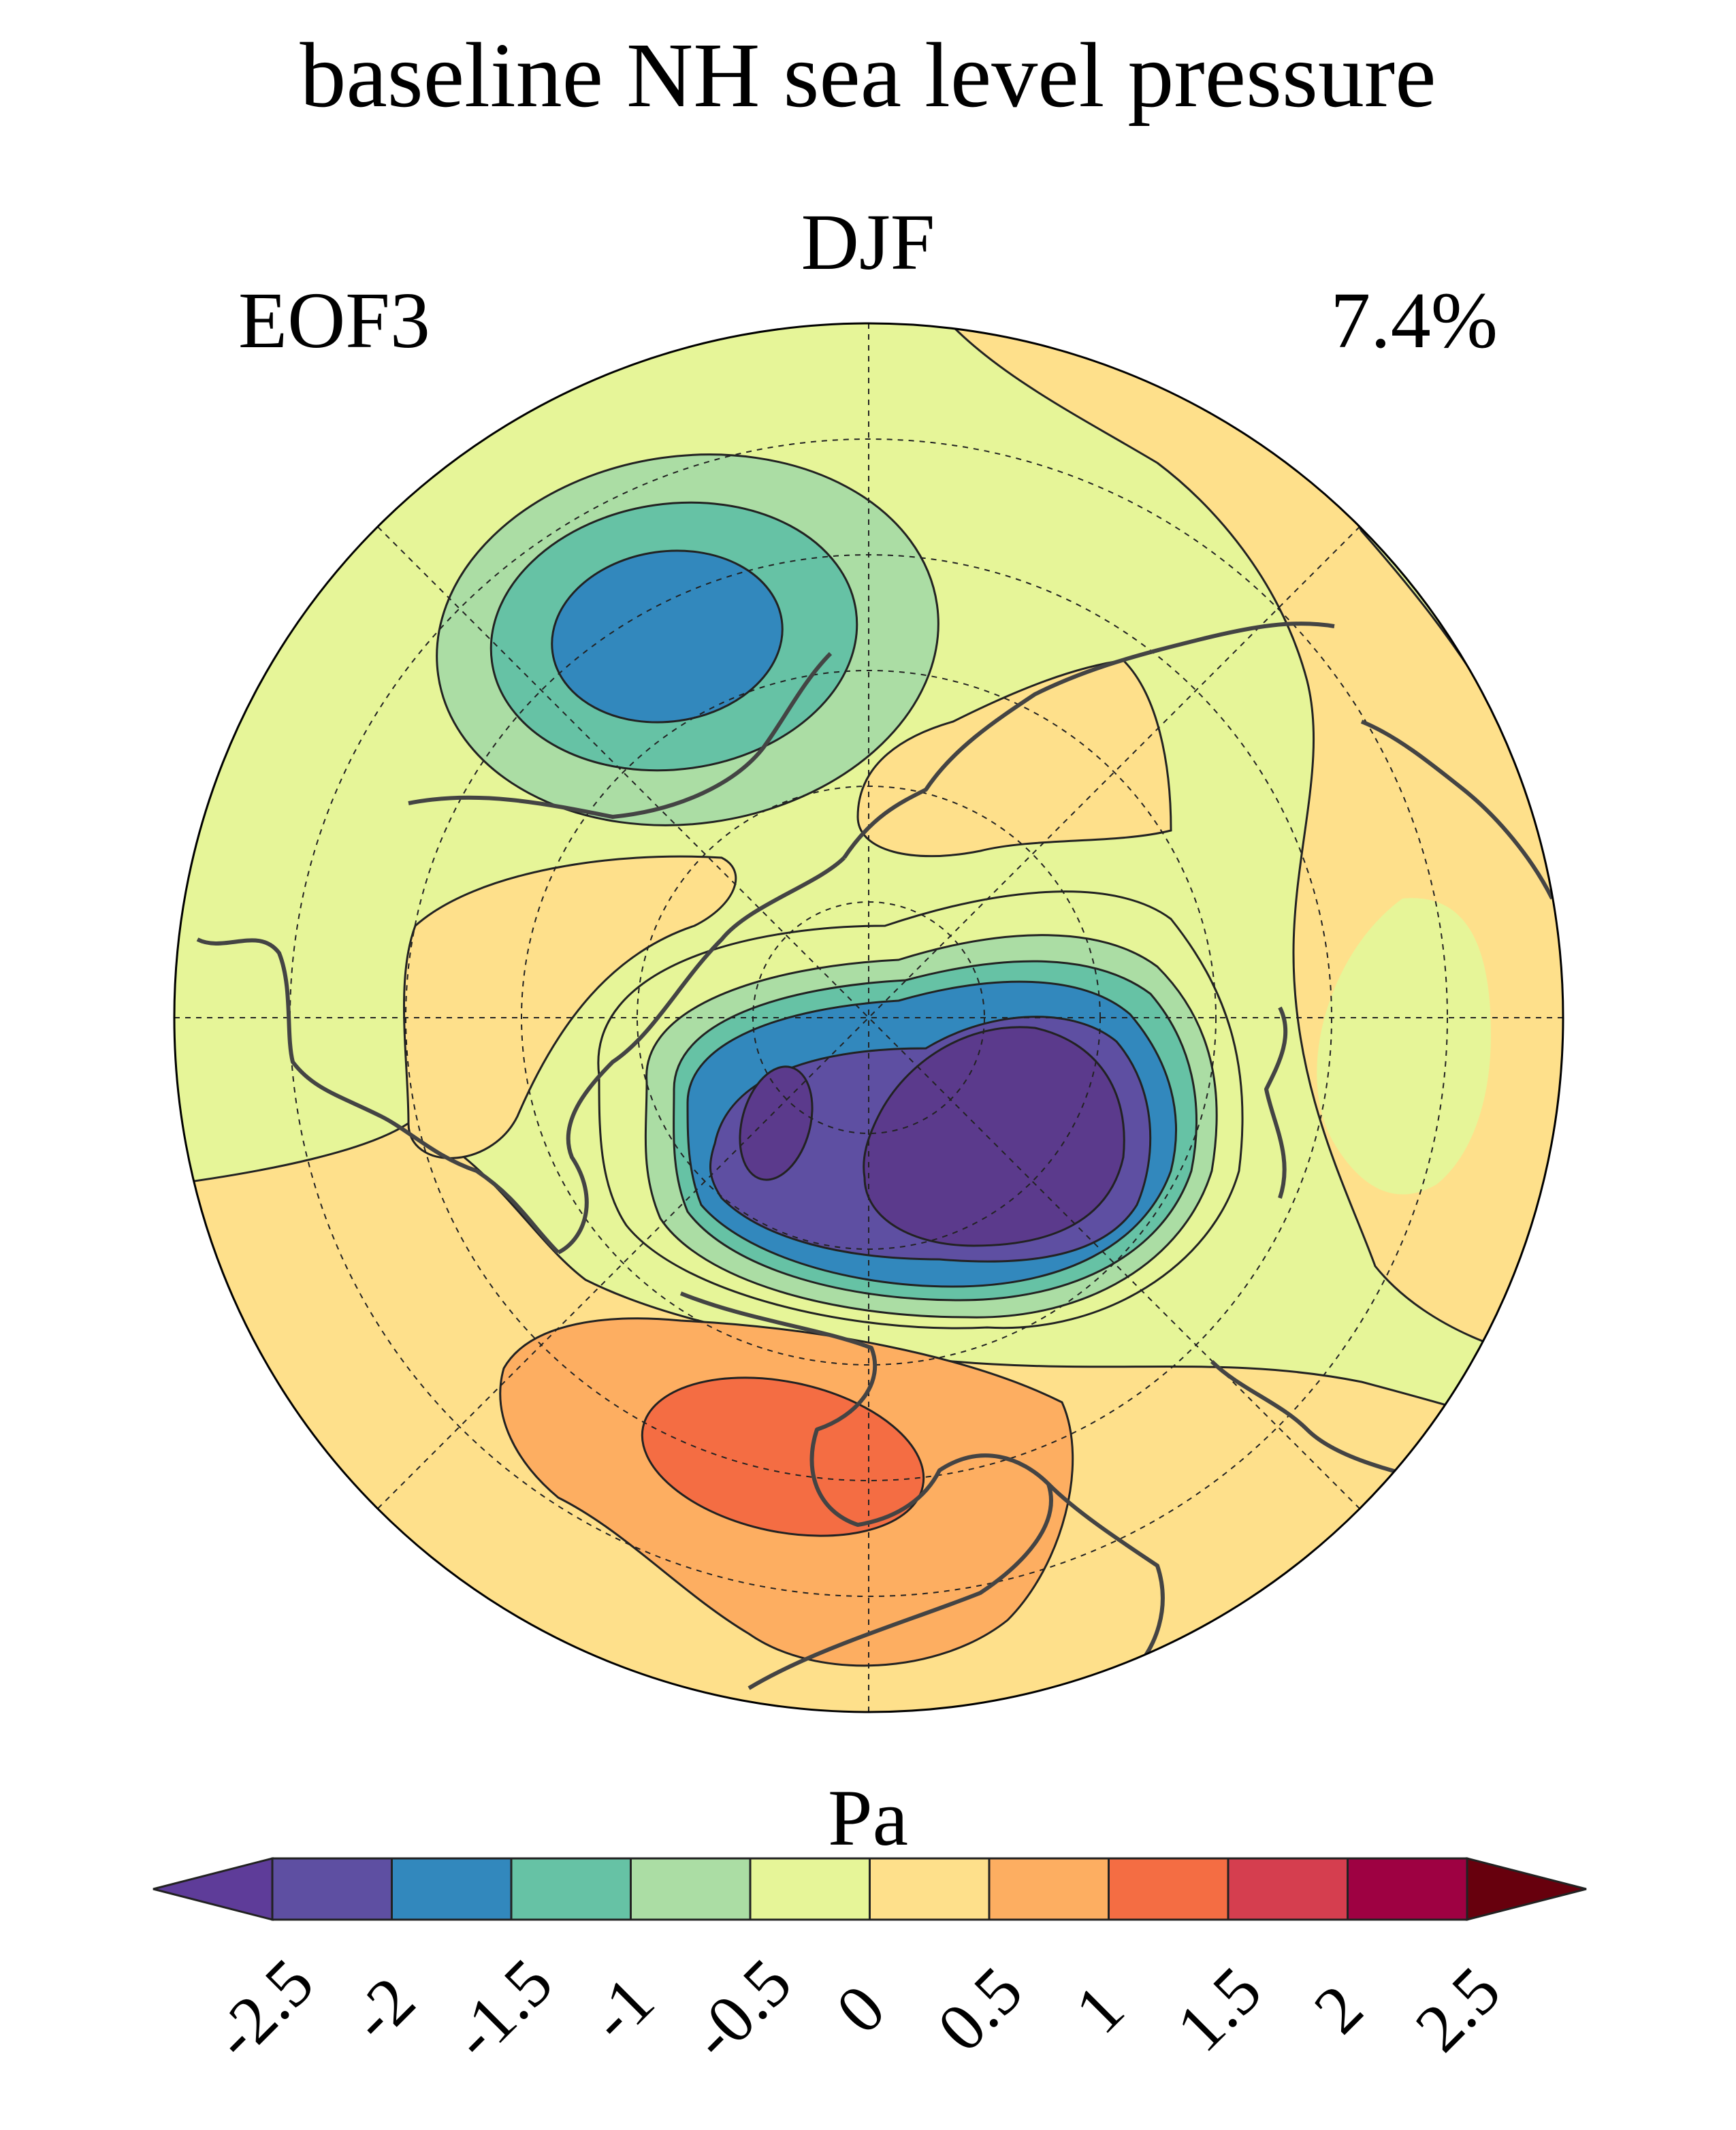 The width and height of the screenshot is (1736, 2130). I want to click on colorbar-tick-label: 1.5, so click(1219, 2009).